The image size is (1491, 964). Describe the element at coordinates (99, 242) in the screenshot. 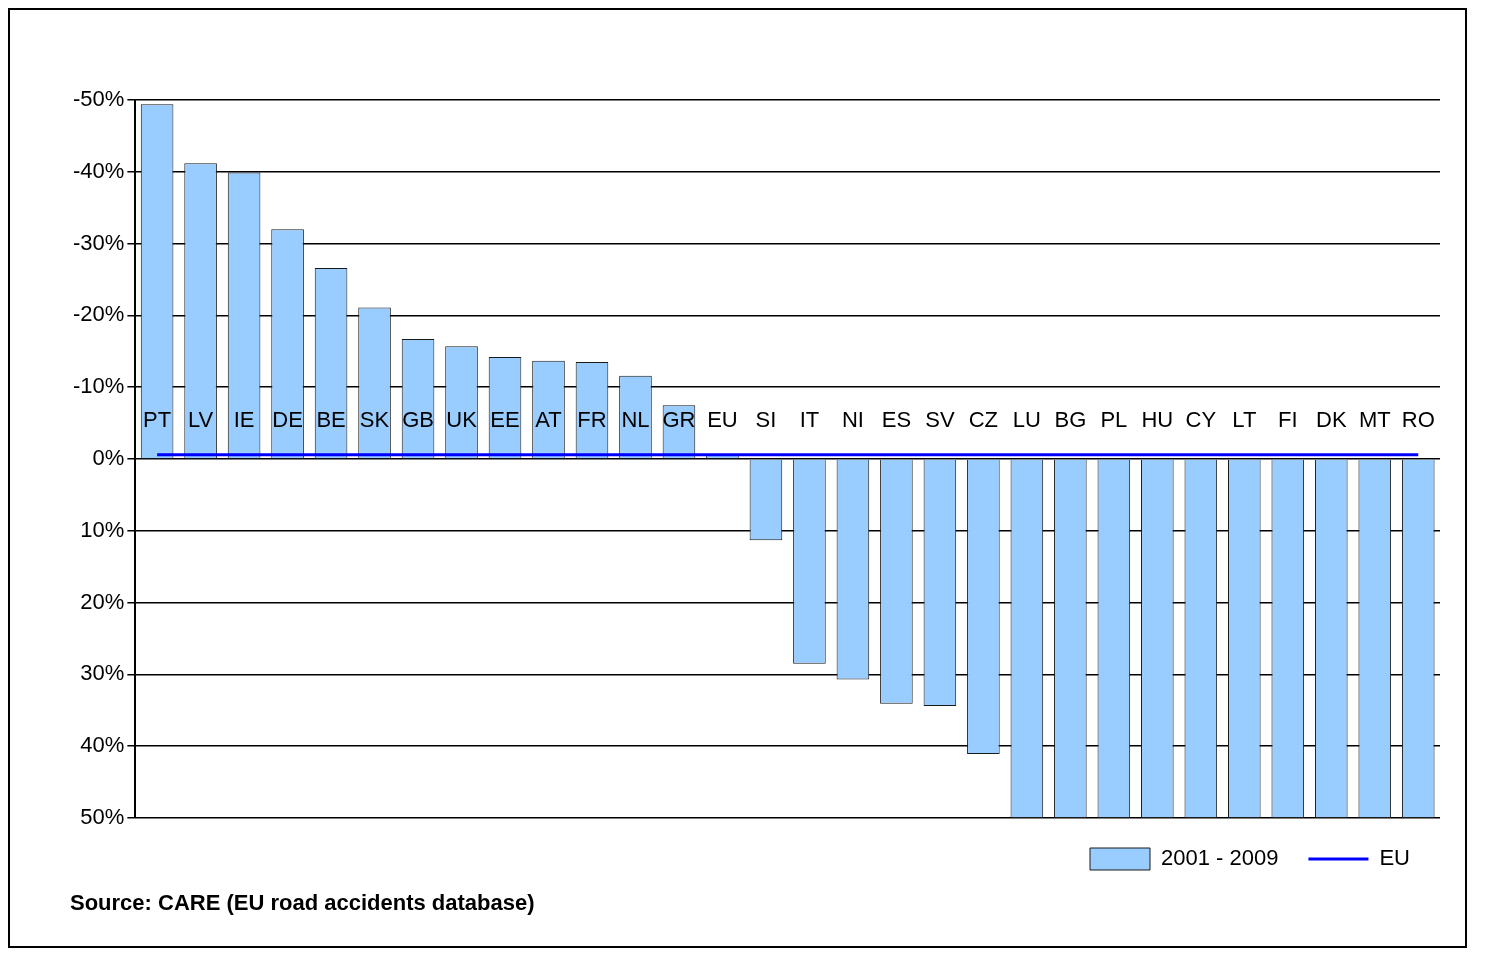

I see `y-tick-label: -30%` at that location.